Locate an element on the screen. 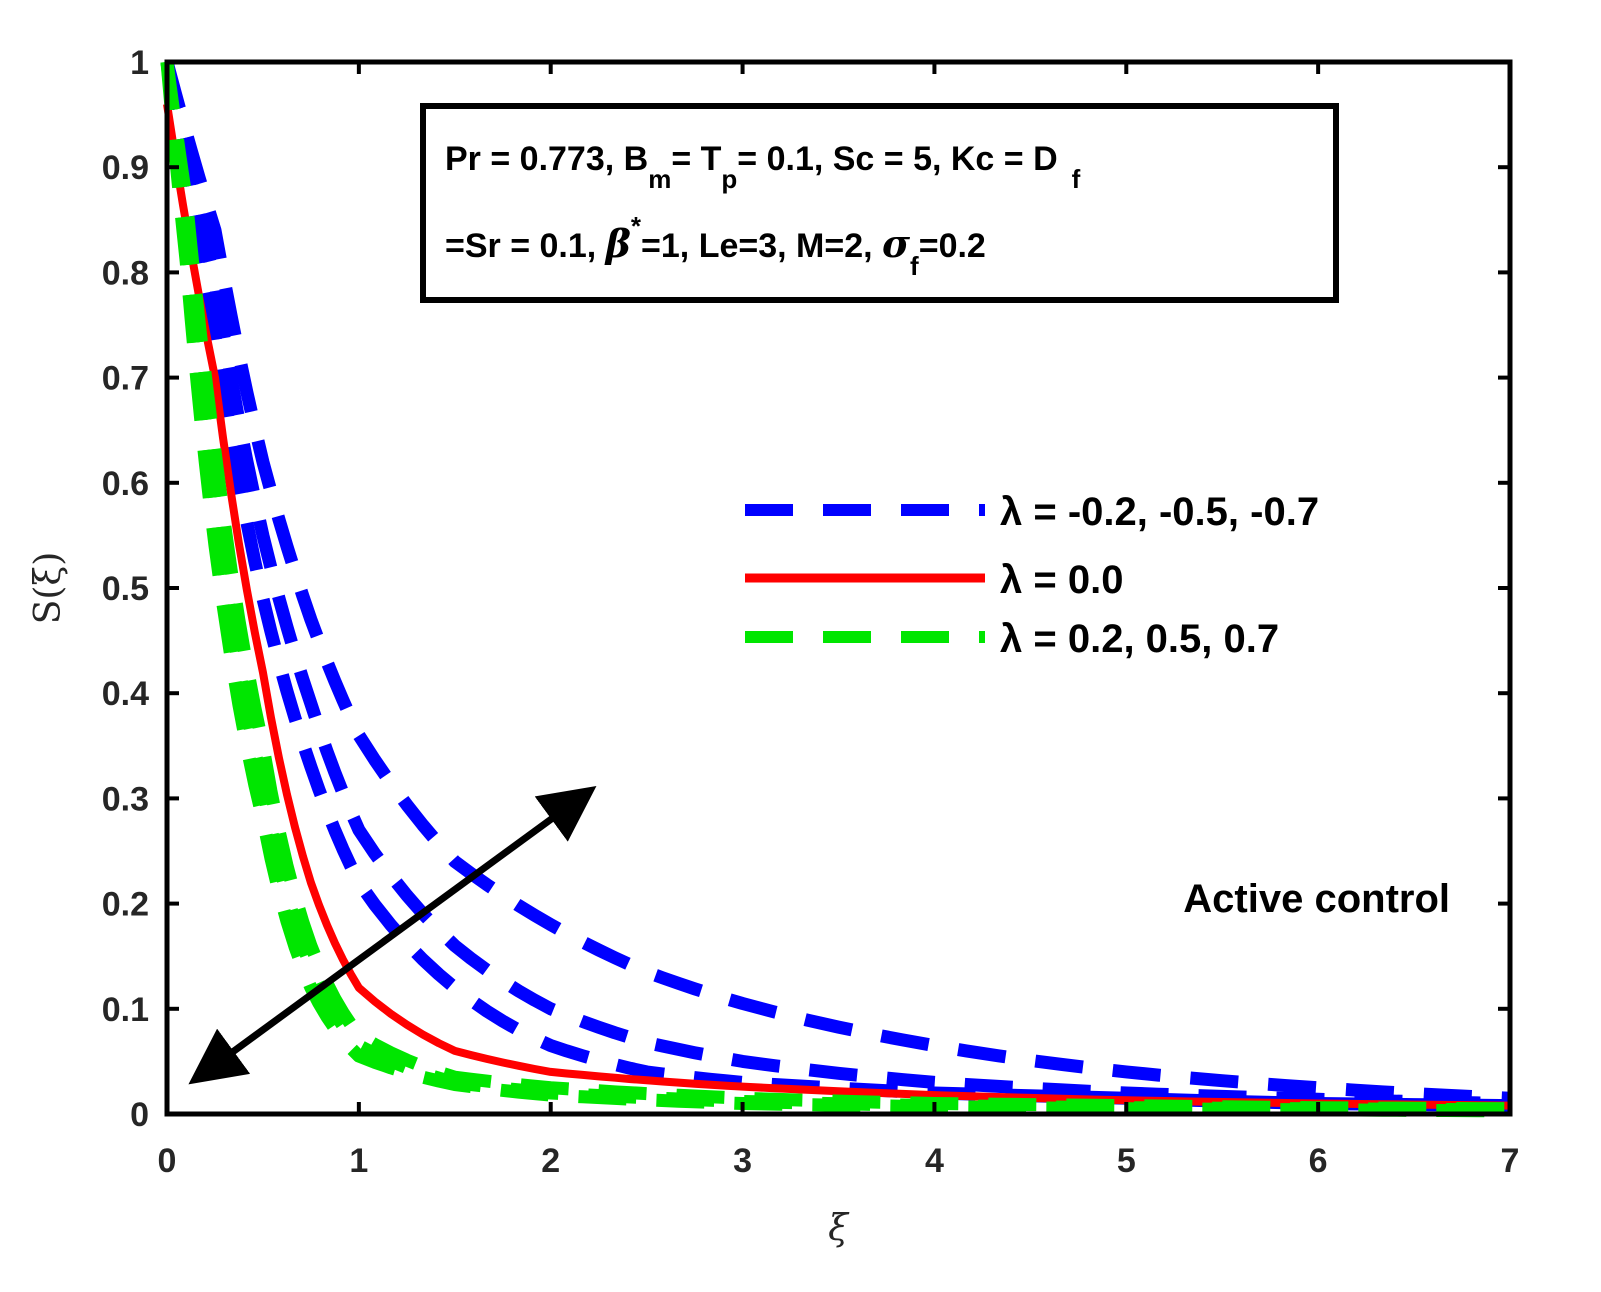 This screenshot has height=1292, width=1601. parameter-line-1: Pr = 0.773, Bm= Tp= 0.1, Sc = 5, Kc = Df is located at coordinates (763, 167).